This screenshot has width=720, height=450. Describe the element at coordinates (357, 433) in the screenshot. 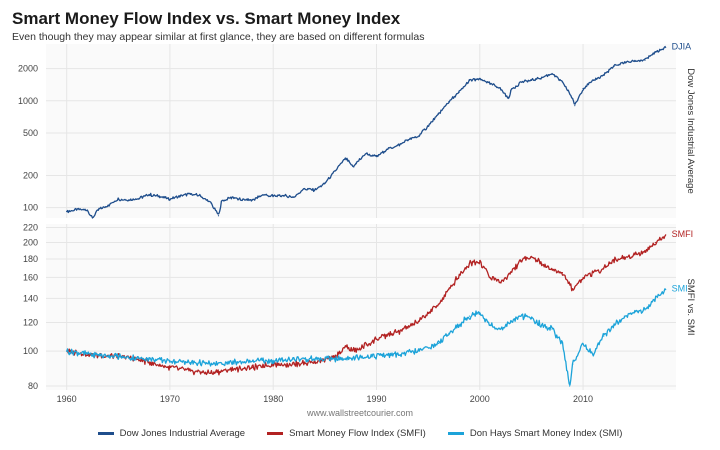

I see `legend-label-smfi: Smart Money Flow Index (SMFI)` at that location.